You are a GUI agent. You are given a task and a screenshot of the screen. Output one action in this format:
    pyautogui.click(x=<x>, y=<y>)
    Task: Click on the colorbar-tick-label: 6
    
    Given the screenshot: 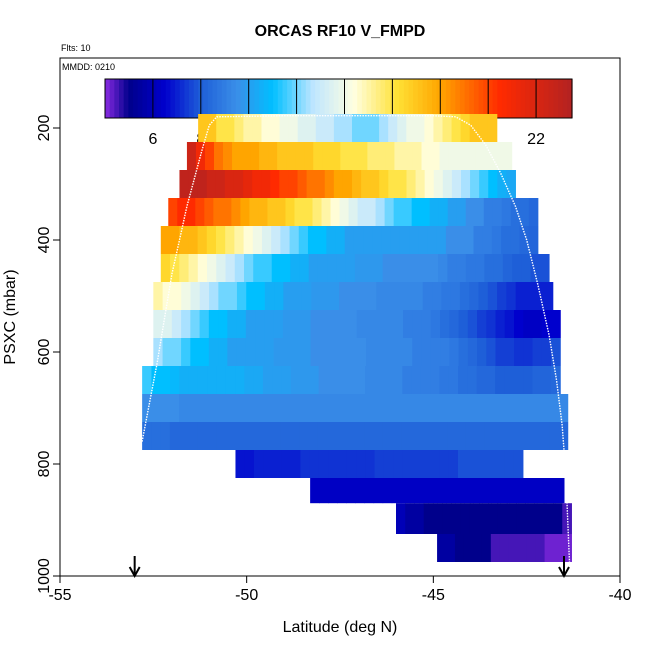 What is the action you would take?
    pyautogui.click(x=152, y=139)
    